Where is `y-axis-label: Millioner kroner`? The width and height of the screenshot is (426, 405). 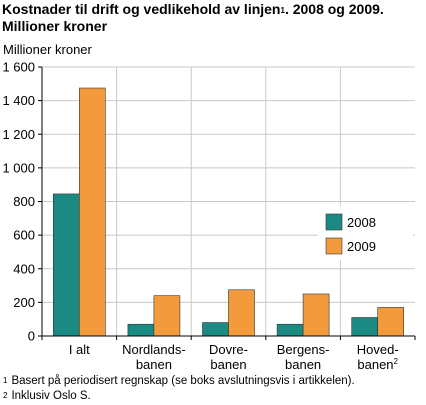 y-axis-label: Millioner kroner is located at coordinates (48, 49).